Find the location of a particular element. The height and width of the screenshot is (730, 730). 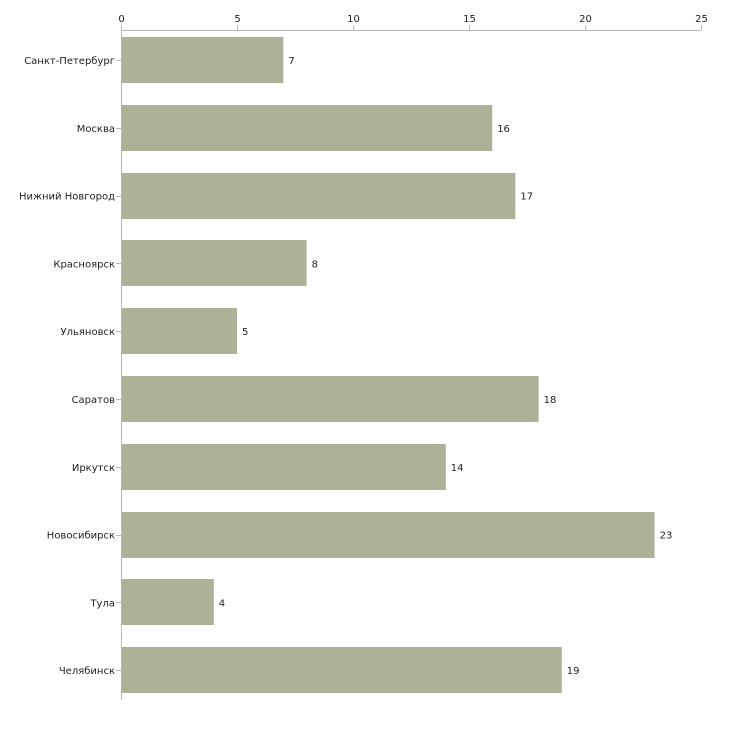

category-label: Красноярск is located at coordinates (84, 264).